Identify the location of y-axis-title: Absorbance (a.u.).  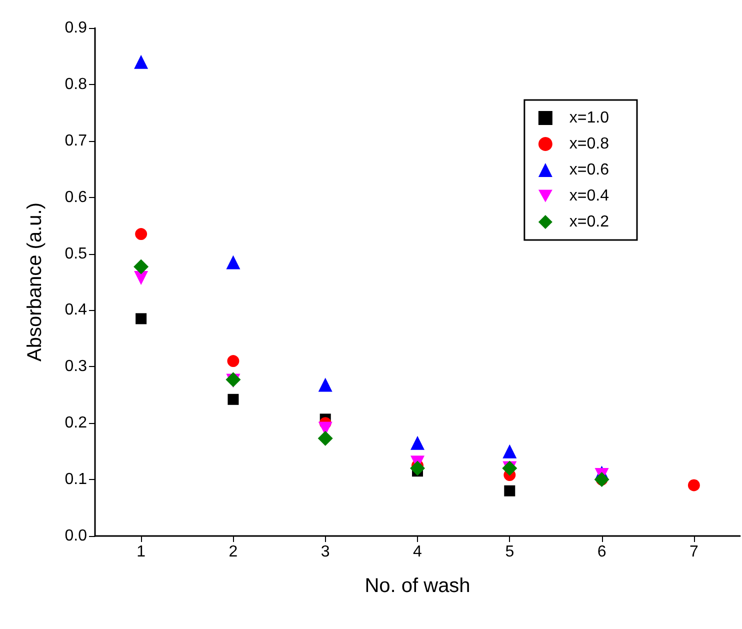
(35, 282).